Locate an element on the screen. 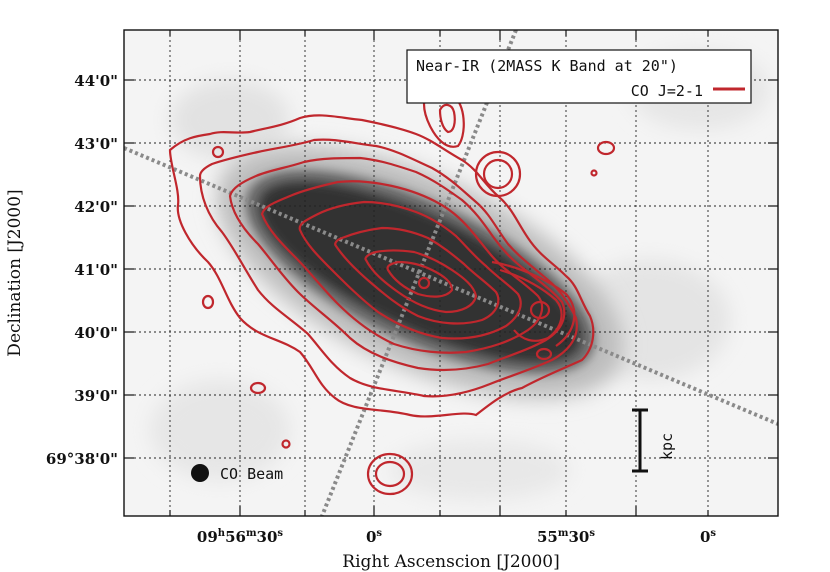  co-beam-marker is located at coordinates (200, 473).